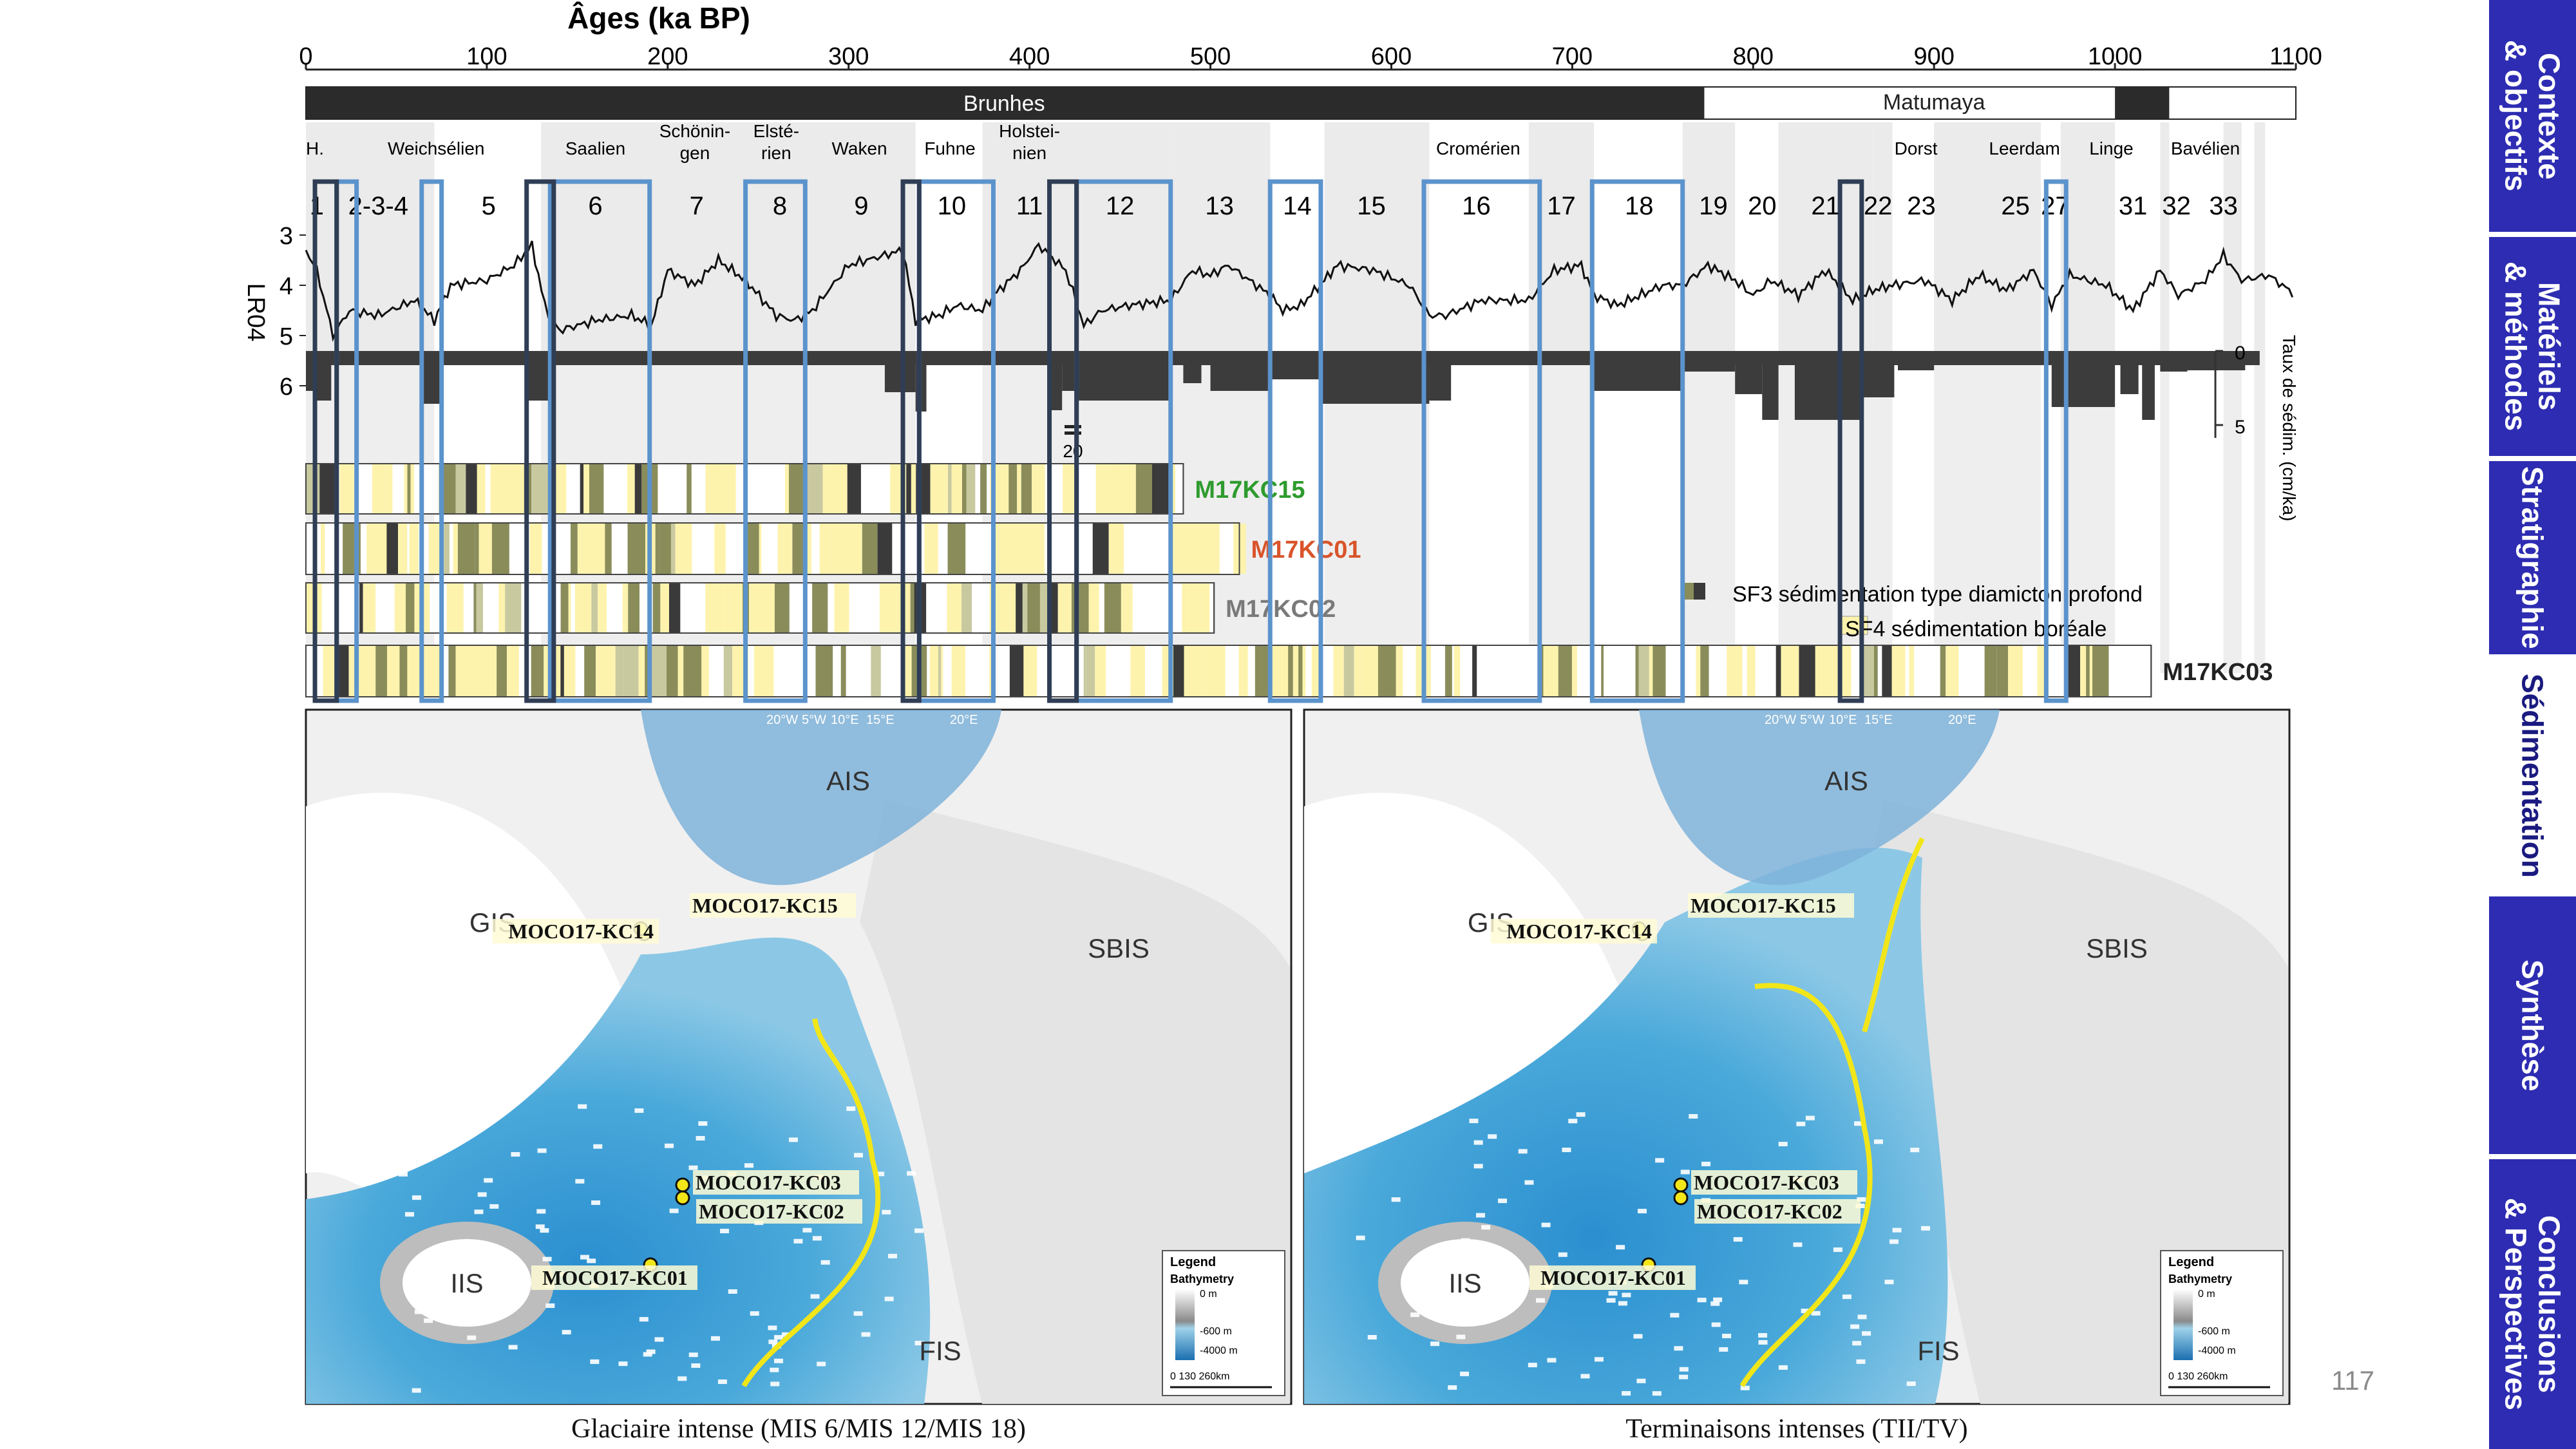 The image size is (2576, 1449). I want to click on stage-name-line: Saalien, so click(595, 148).